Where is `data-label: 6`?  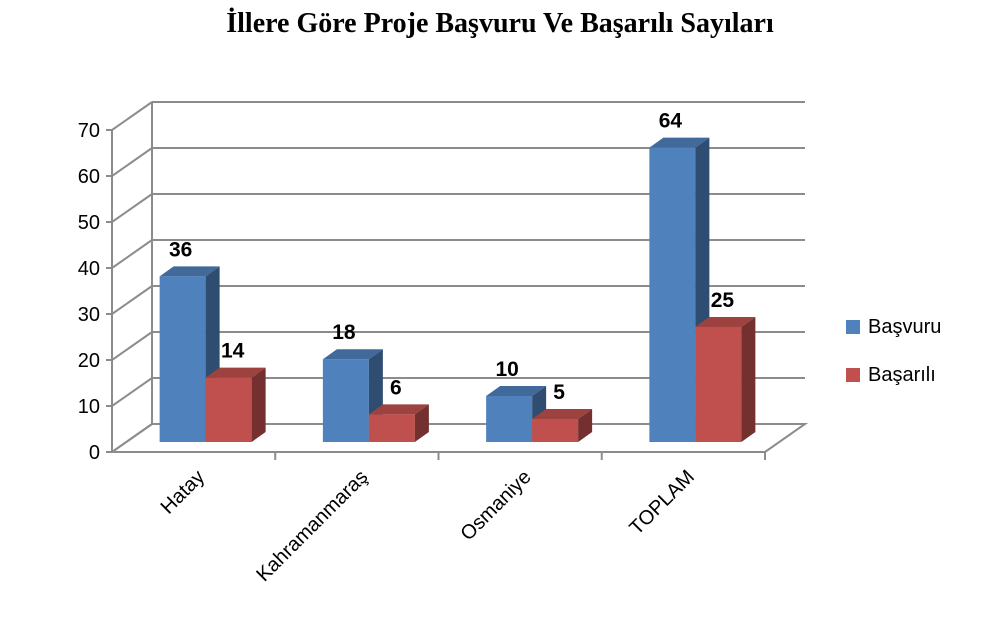 data-label: 6 is located at coordinates (396, 387).